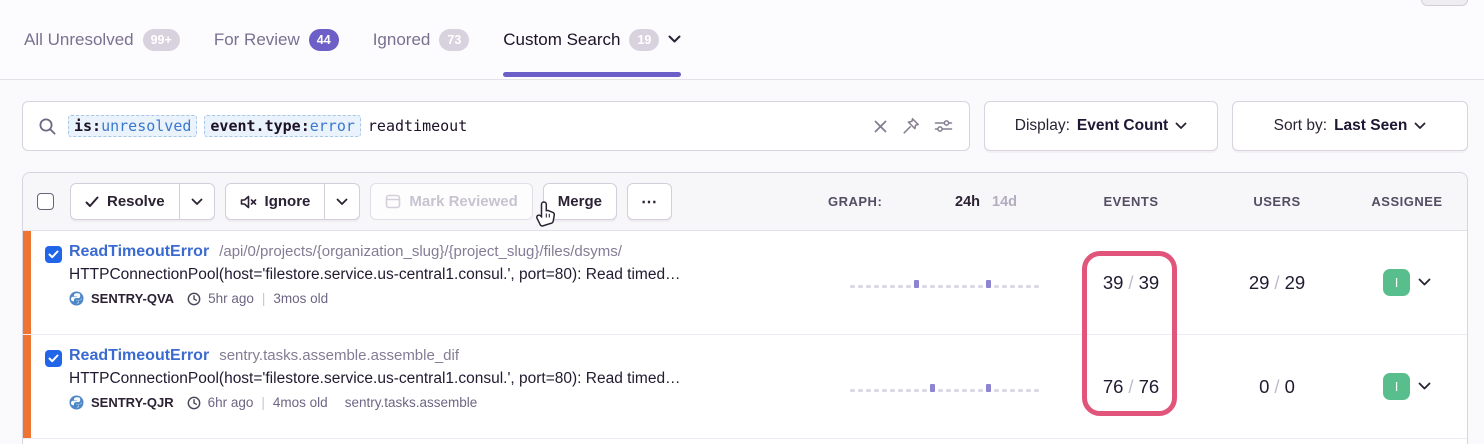 This screenshot has height=444, width=1484. I want to click on active-tab-underline, so click(592, 74).